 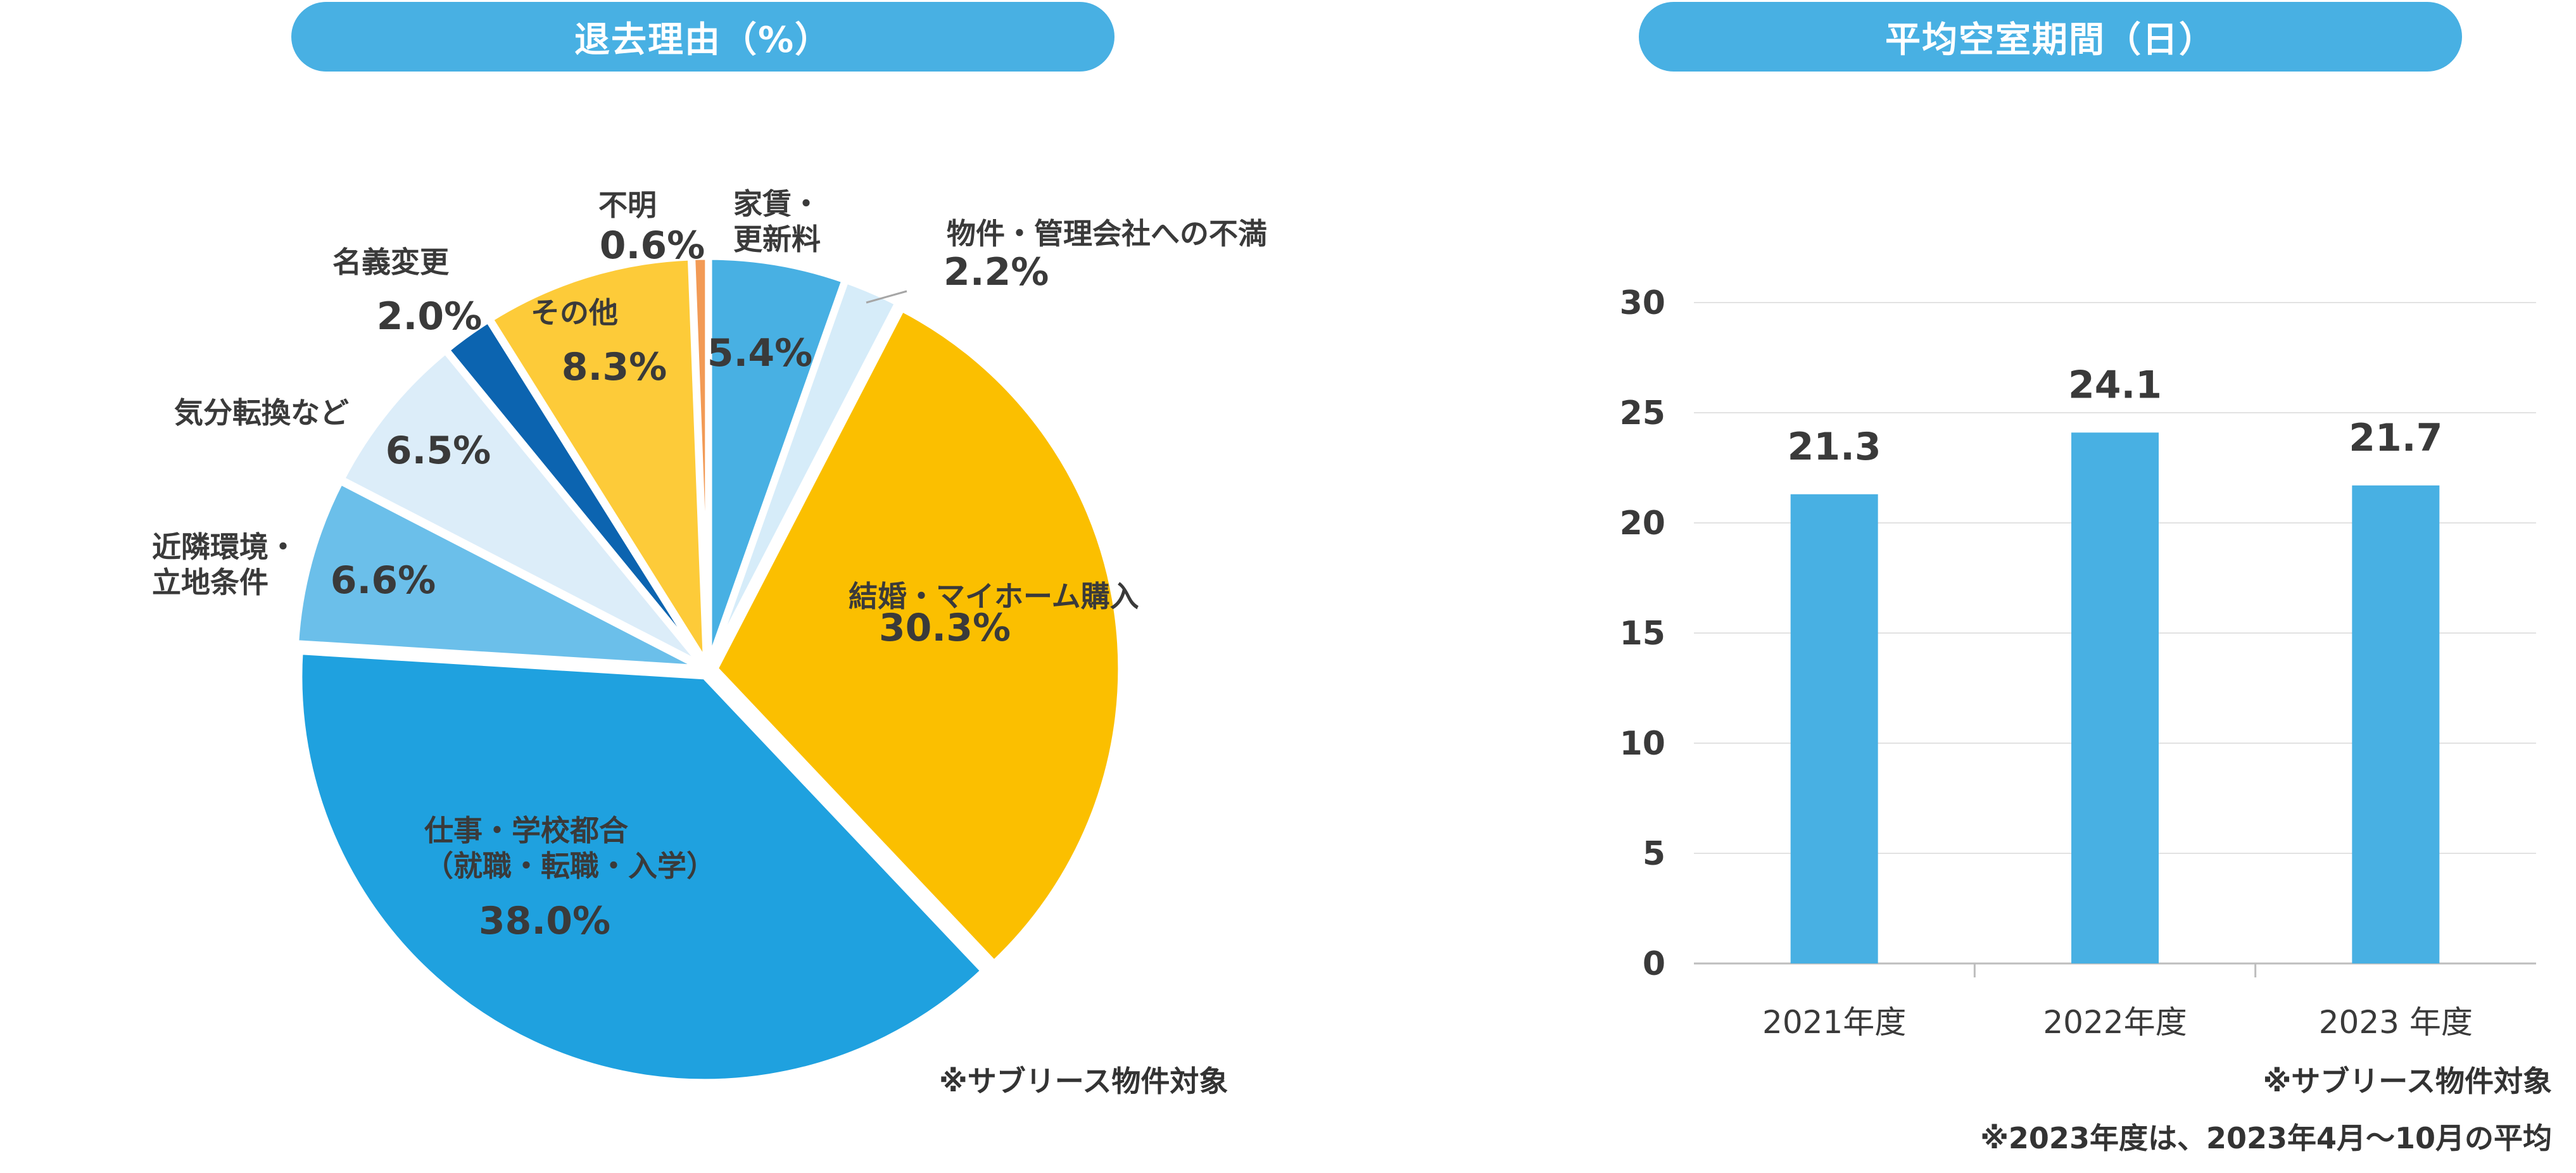 What do you see at coordinates (2266, 1138) in the screenshot?
I see `bar-footnote: ※2023年度は、2023年4月～10月の平均` at bounding box center [2266, 1138].